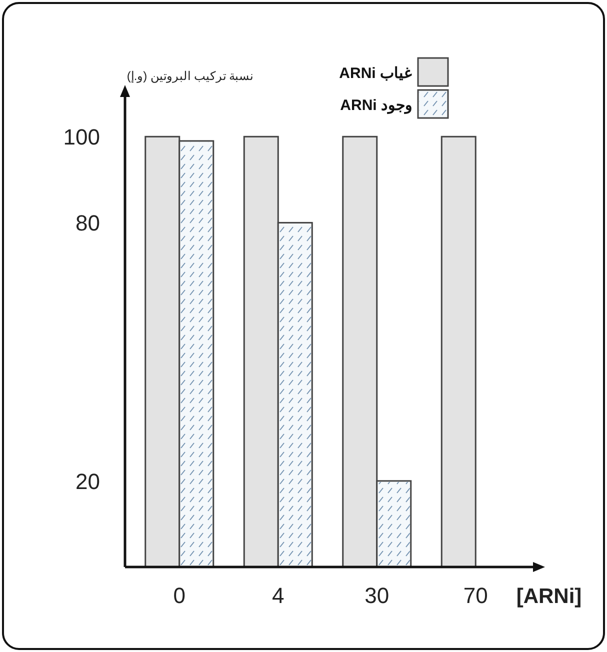  I want to click on y-tick-label: 20, so click(88, 481).